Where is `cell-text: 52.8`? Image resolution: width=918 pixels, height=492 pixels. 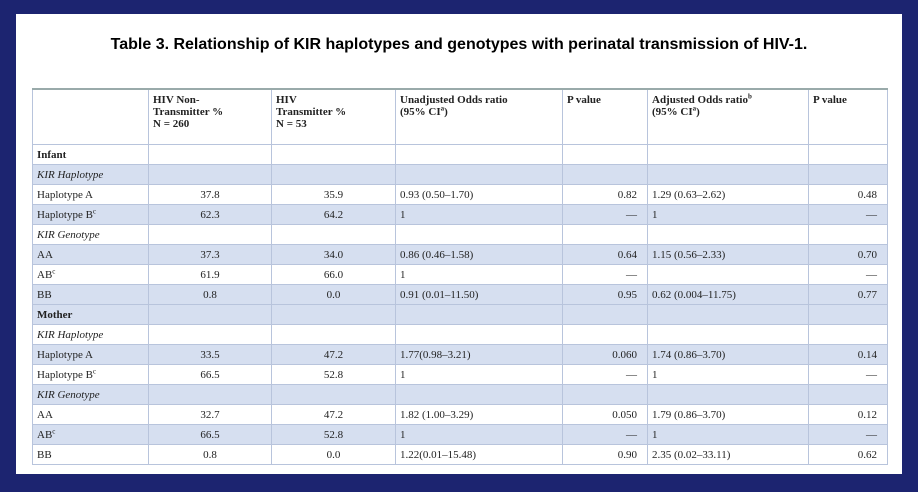 cell-text: 52.8 is located at coordinates (333, 434).